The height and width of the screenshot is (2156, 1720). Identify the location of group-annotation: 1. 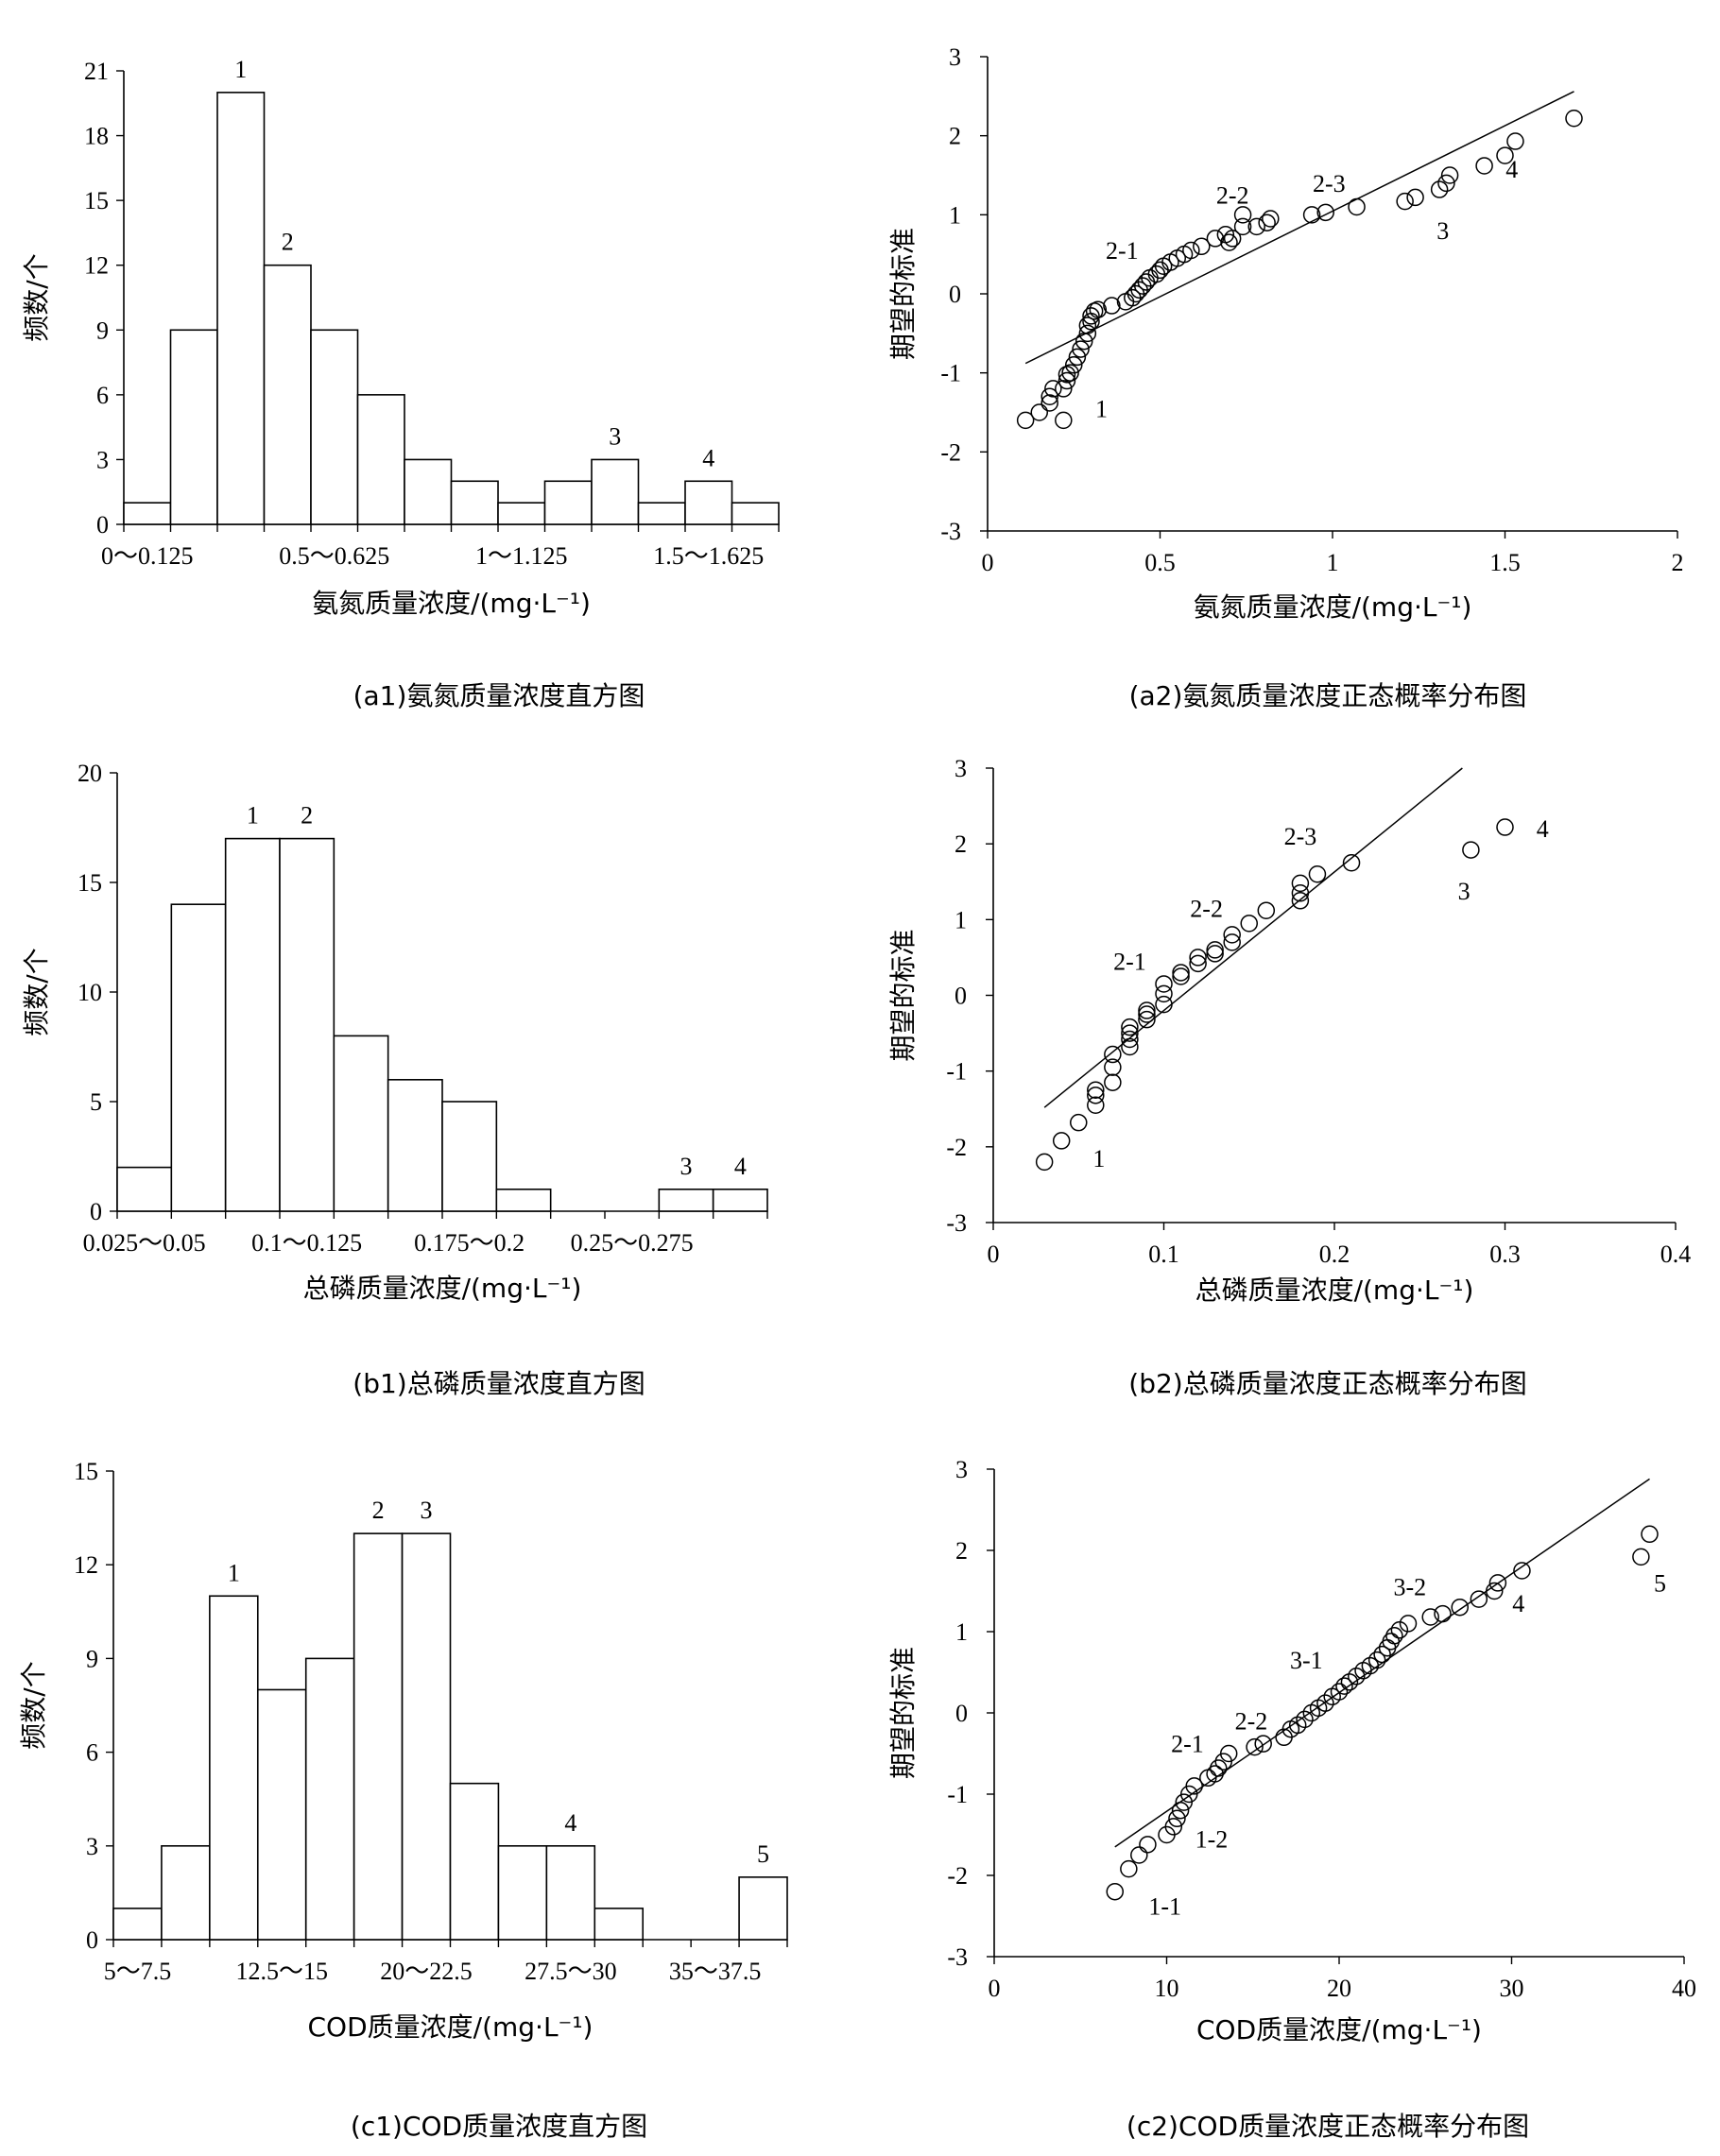
(241, 69).